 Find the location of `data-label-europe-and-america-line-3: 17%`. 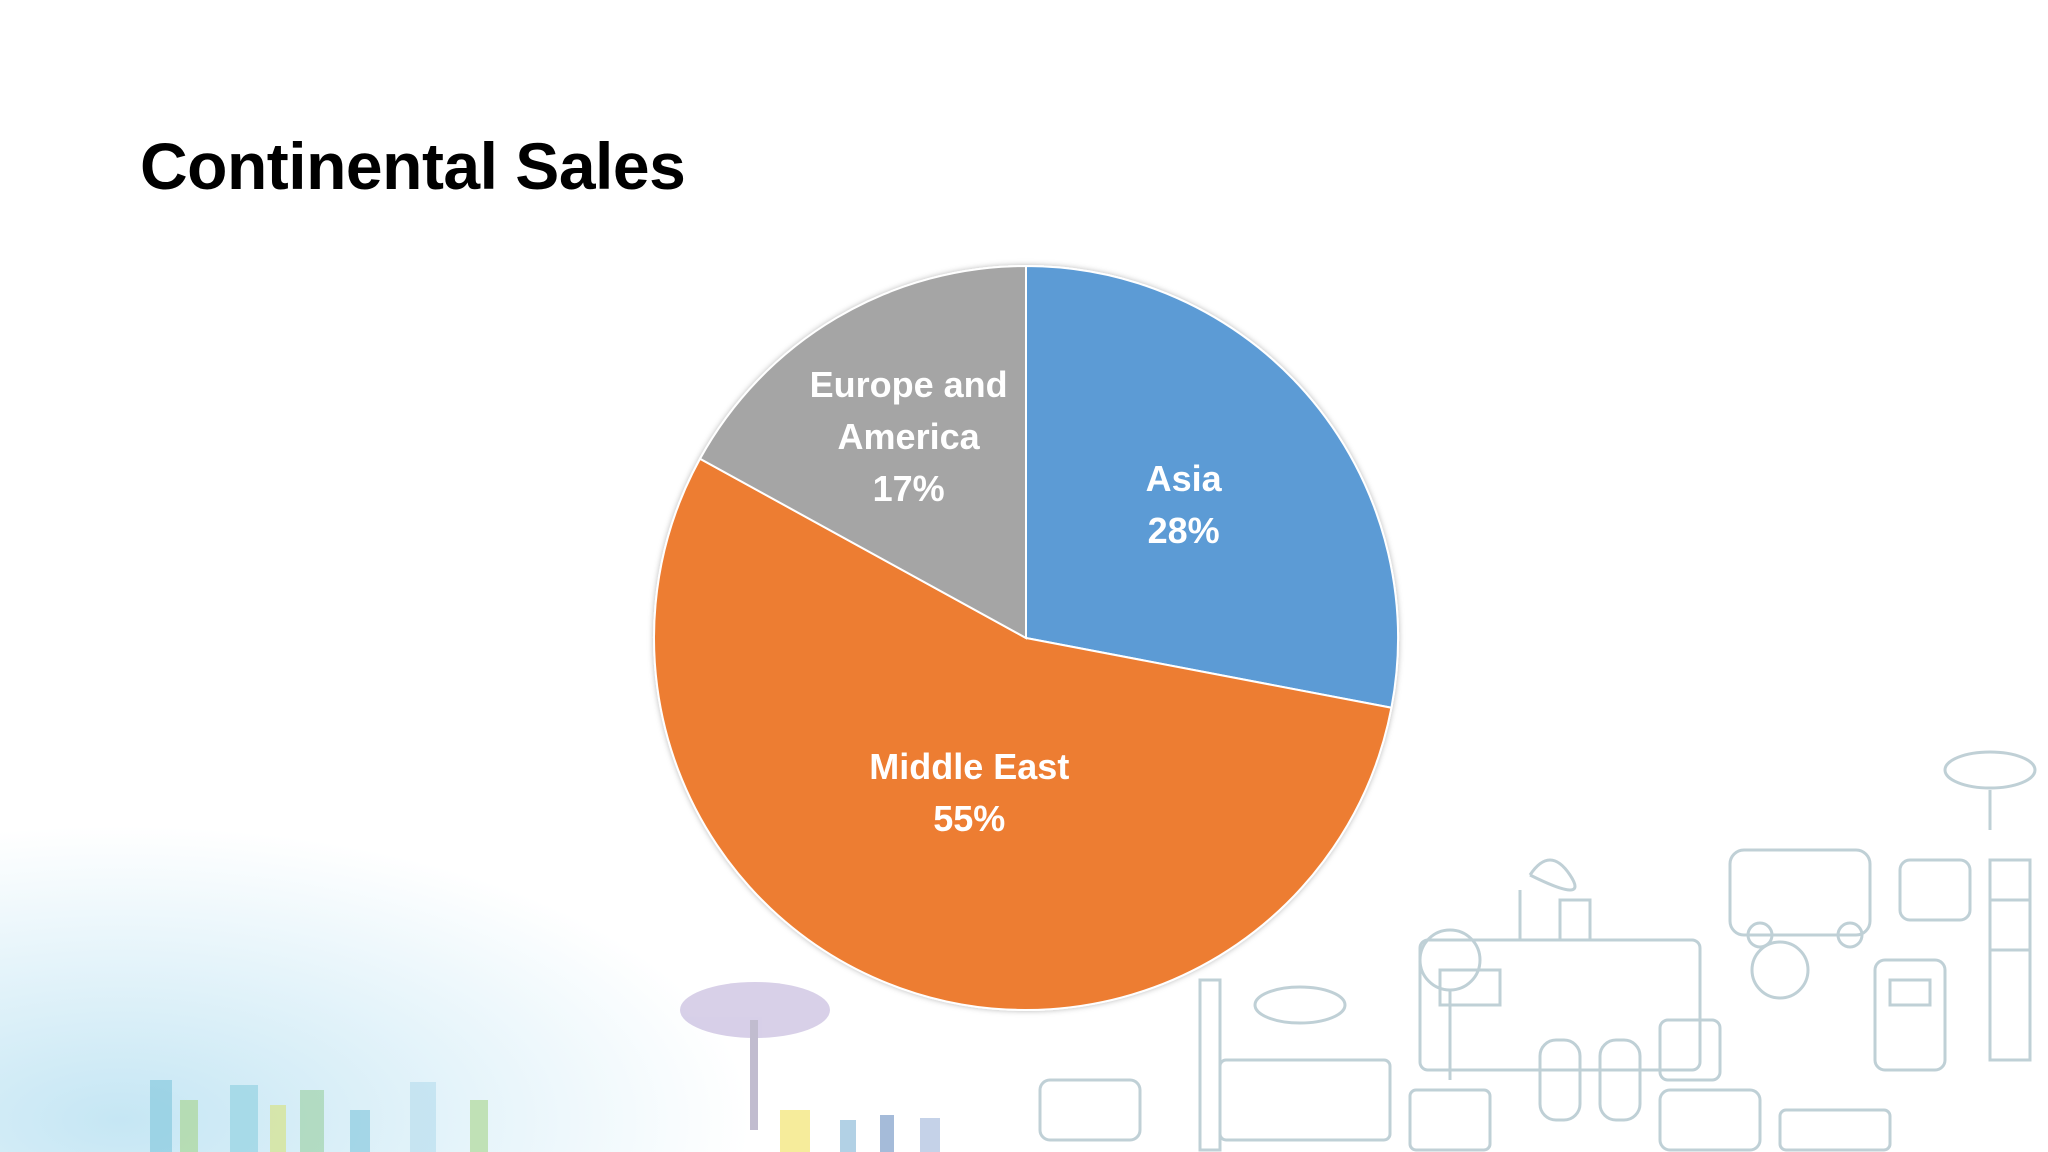

data-label-europe-and-america-line-3: 17% is located at coordinates (909, 488).